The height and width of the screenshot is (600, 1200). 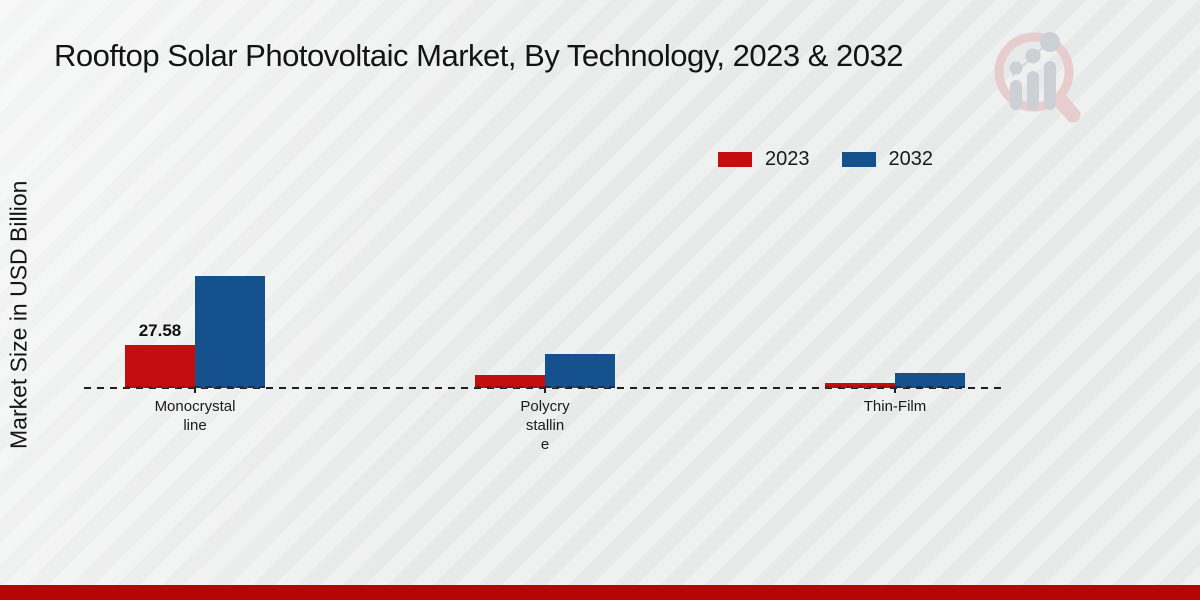 I want to click on x-axis-tick-thin-film, so click(x=895, y=390).